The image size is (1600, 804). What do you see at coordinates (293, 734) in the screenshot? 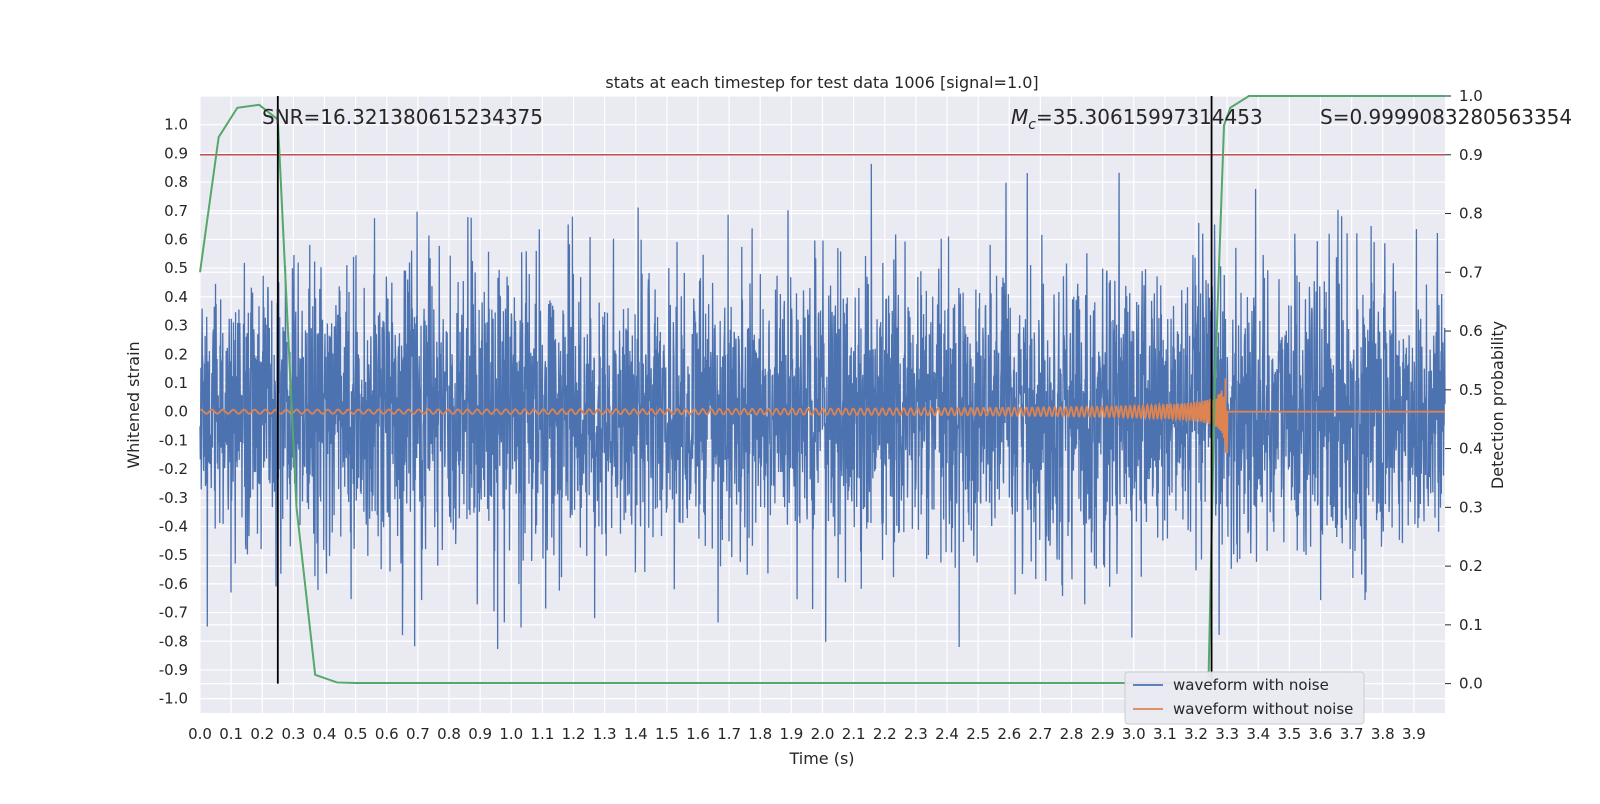
I see `x-tick-label: 0.3` at bounding box center [293, 734].